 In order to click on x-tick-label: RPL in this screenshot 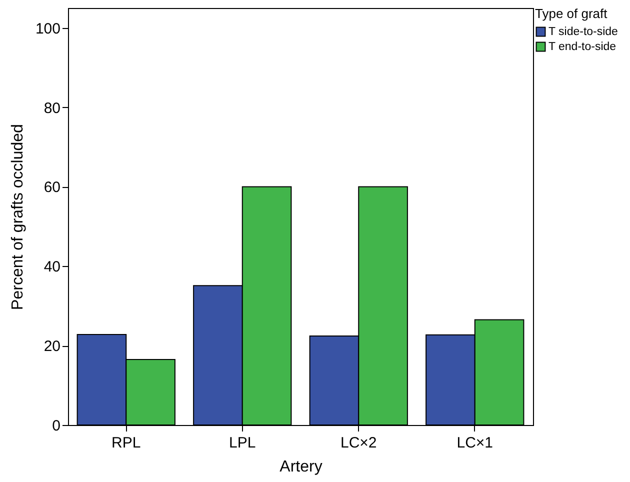, I will do `click(126, 443)`.